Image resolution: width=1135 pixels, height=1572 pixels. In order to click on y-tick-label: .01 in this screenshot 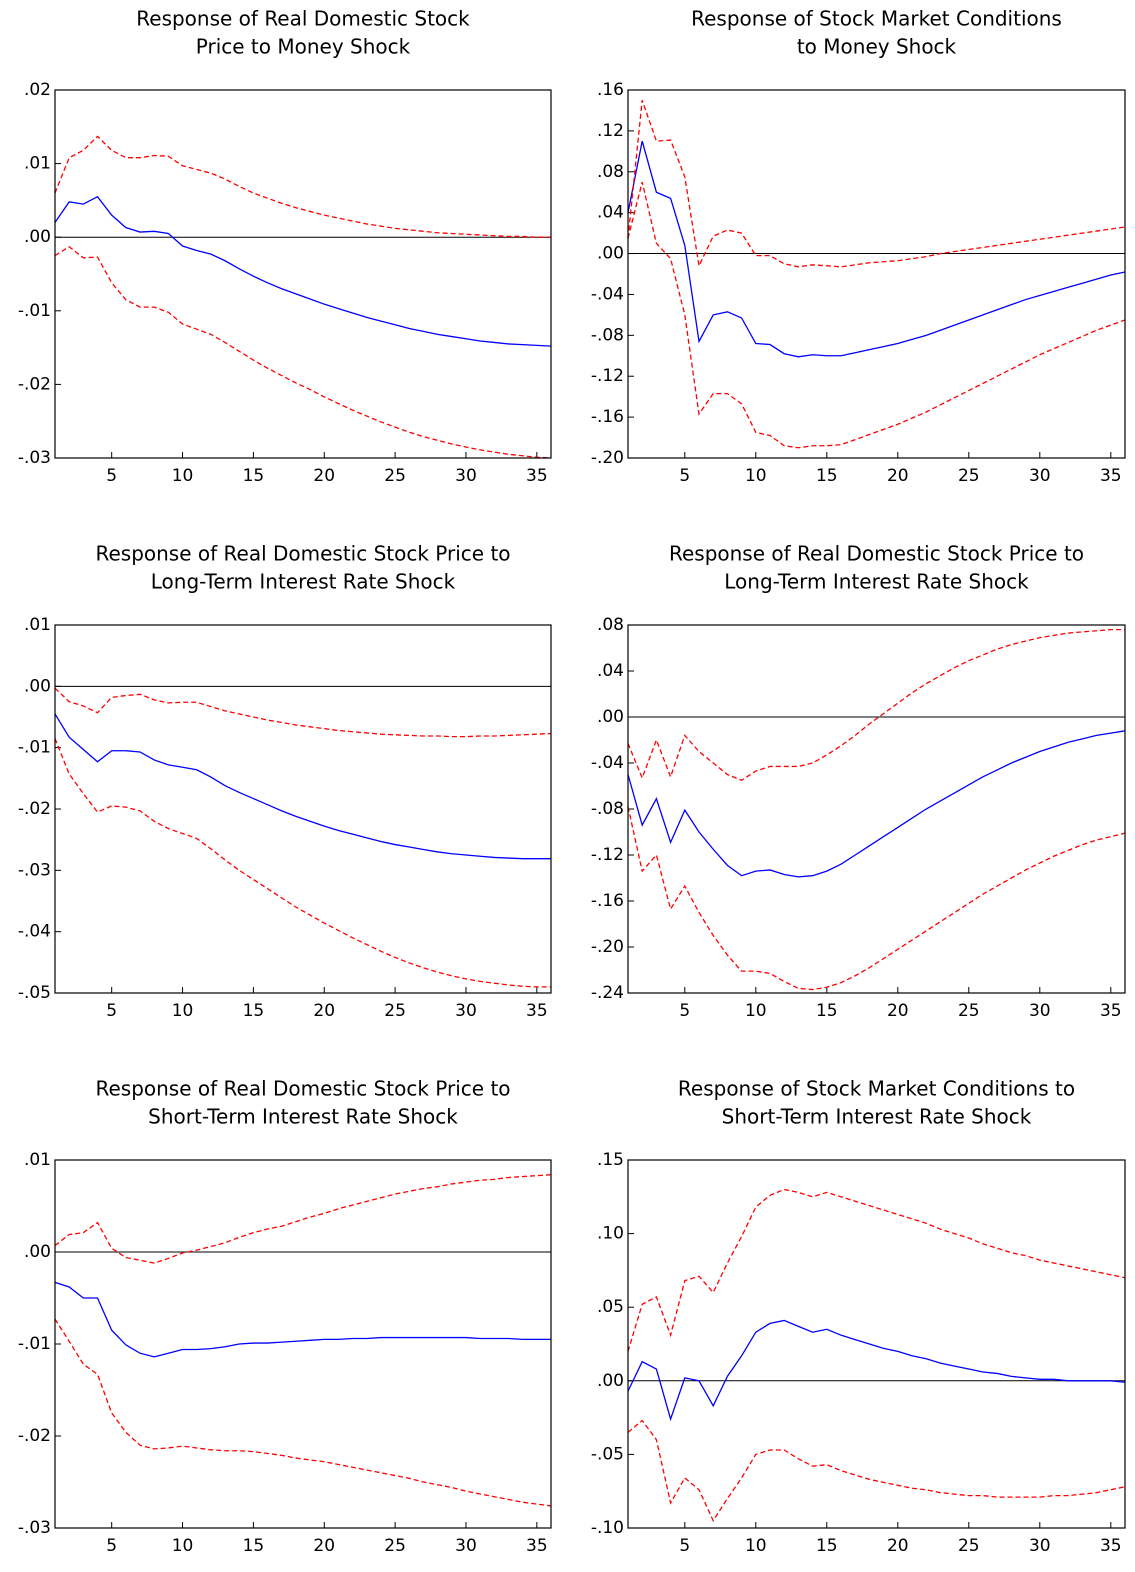, I will do `click(37, 1160)`.